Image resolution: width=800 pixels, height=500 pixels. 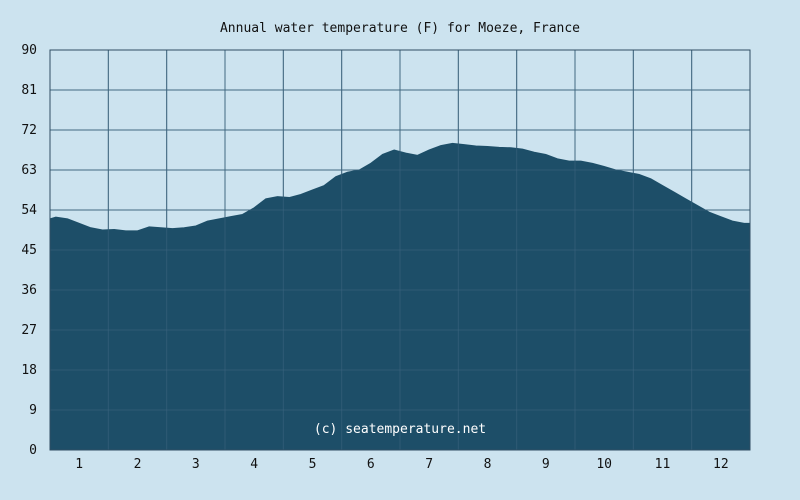 What do you see at coordinates (196, 464) in the screenshot?
I see `x-tick-label: 3` at bounding box center [196, 464].